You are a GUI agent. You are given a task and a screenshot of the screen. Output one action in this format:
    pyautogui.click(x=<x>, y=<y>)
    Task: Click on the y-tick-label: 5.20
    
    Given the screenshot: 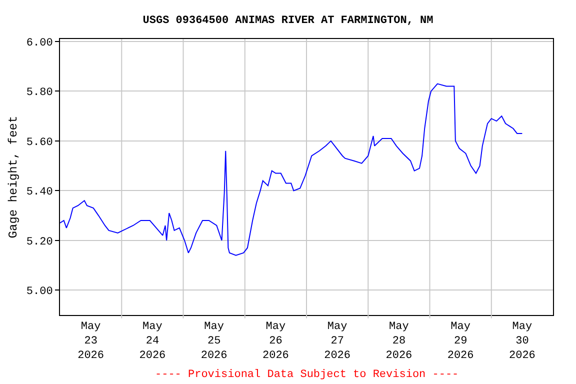 What is the action you would take?
    pyautogui.click(x=39, y=242)
    